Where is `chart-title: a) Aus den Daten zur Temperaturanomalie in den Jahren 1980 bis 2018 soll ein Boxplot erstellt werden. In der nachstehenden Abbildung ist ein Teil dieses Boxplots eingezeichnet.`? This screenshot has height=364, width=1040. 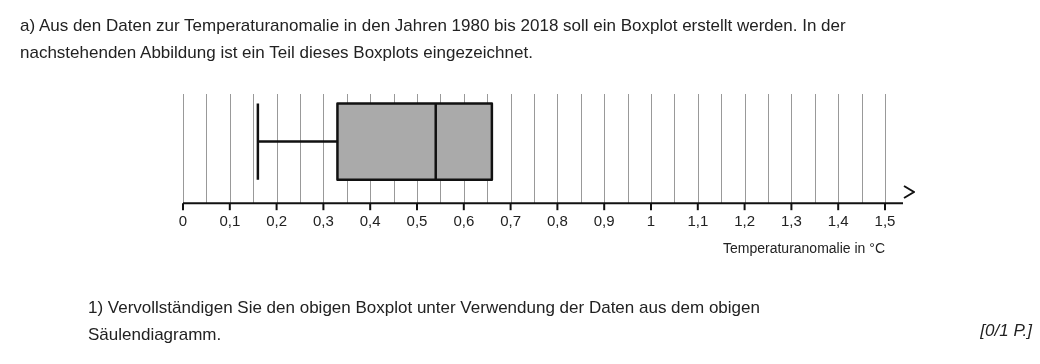
chart-title: a) Aus den Daten zur Temperaturanomalie in den Jahren 1980 bis 2018 soll ein Boxplot erstellt werden. In der nachstehenden Abbildung ist ein Teil dieses Boxplots eingezeichnet. is located at coordinates (433, 39).